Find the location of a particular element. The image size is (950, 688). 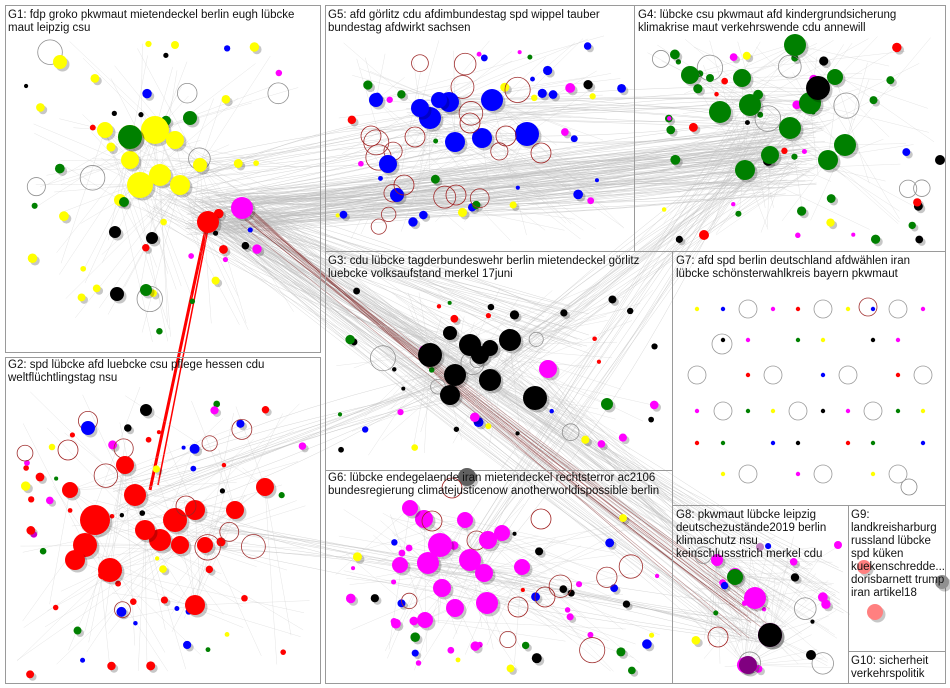

edge-heavy is located at coordinates (183, 354).